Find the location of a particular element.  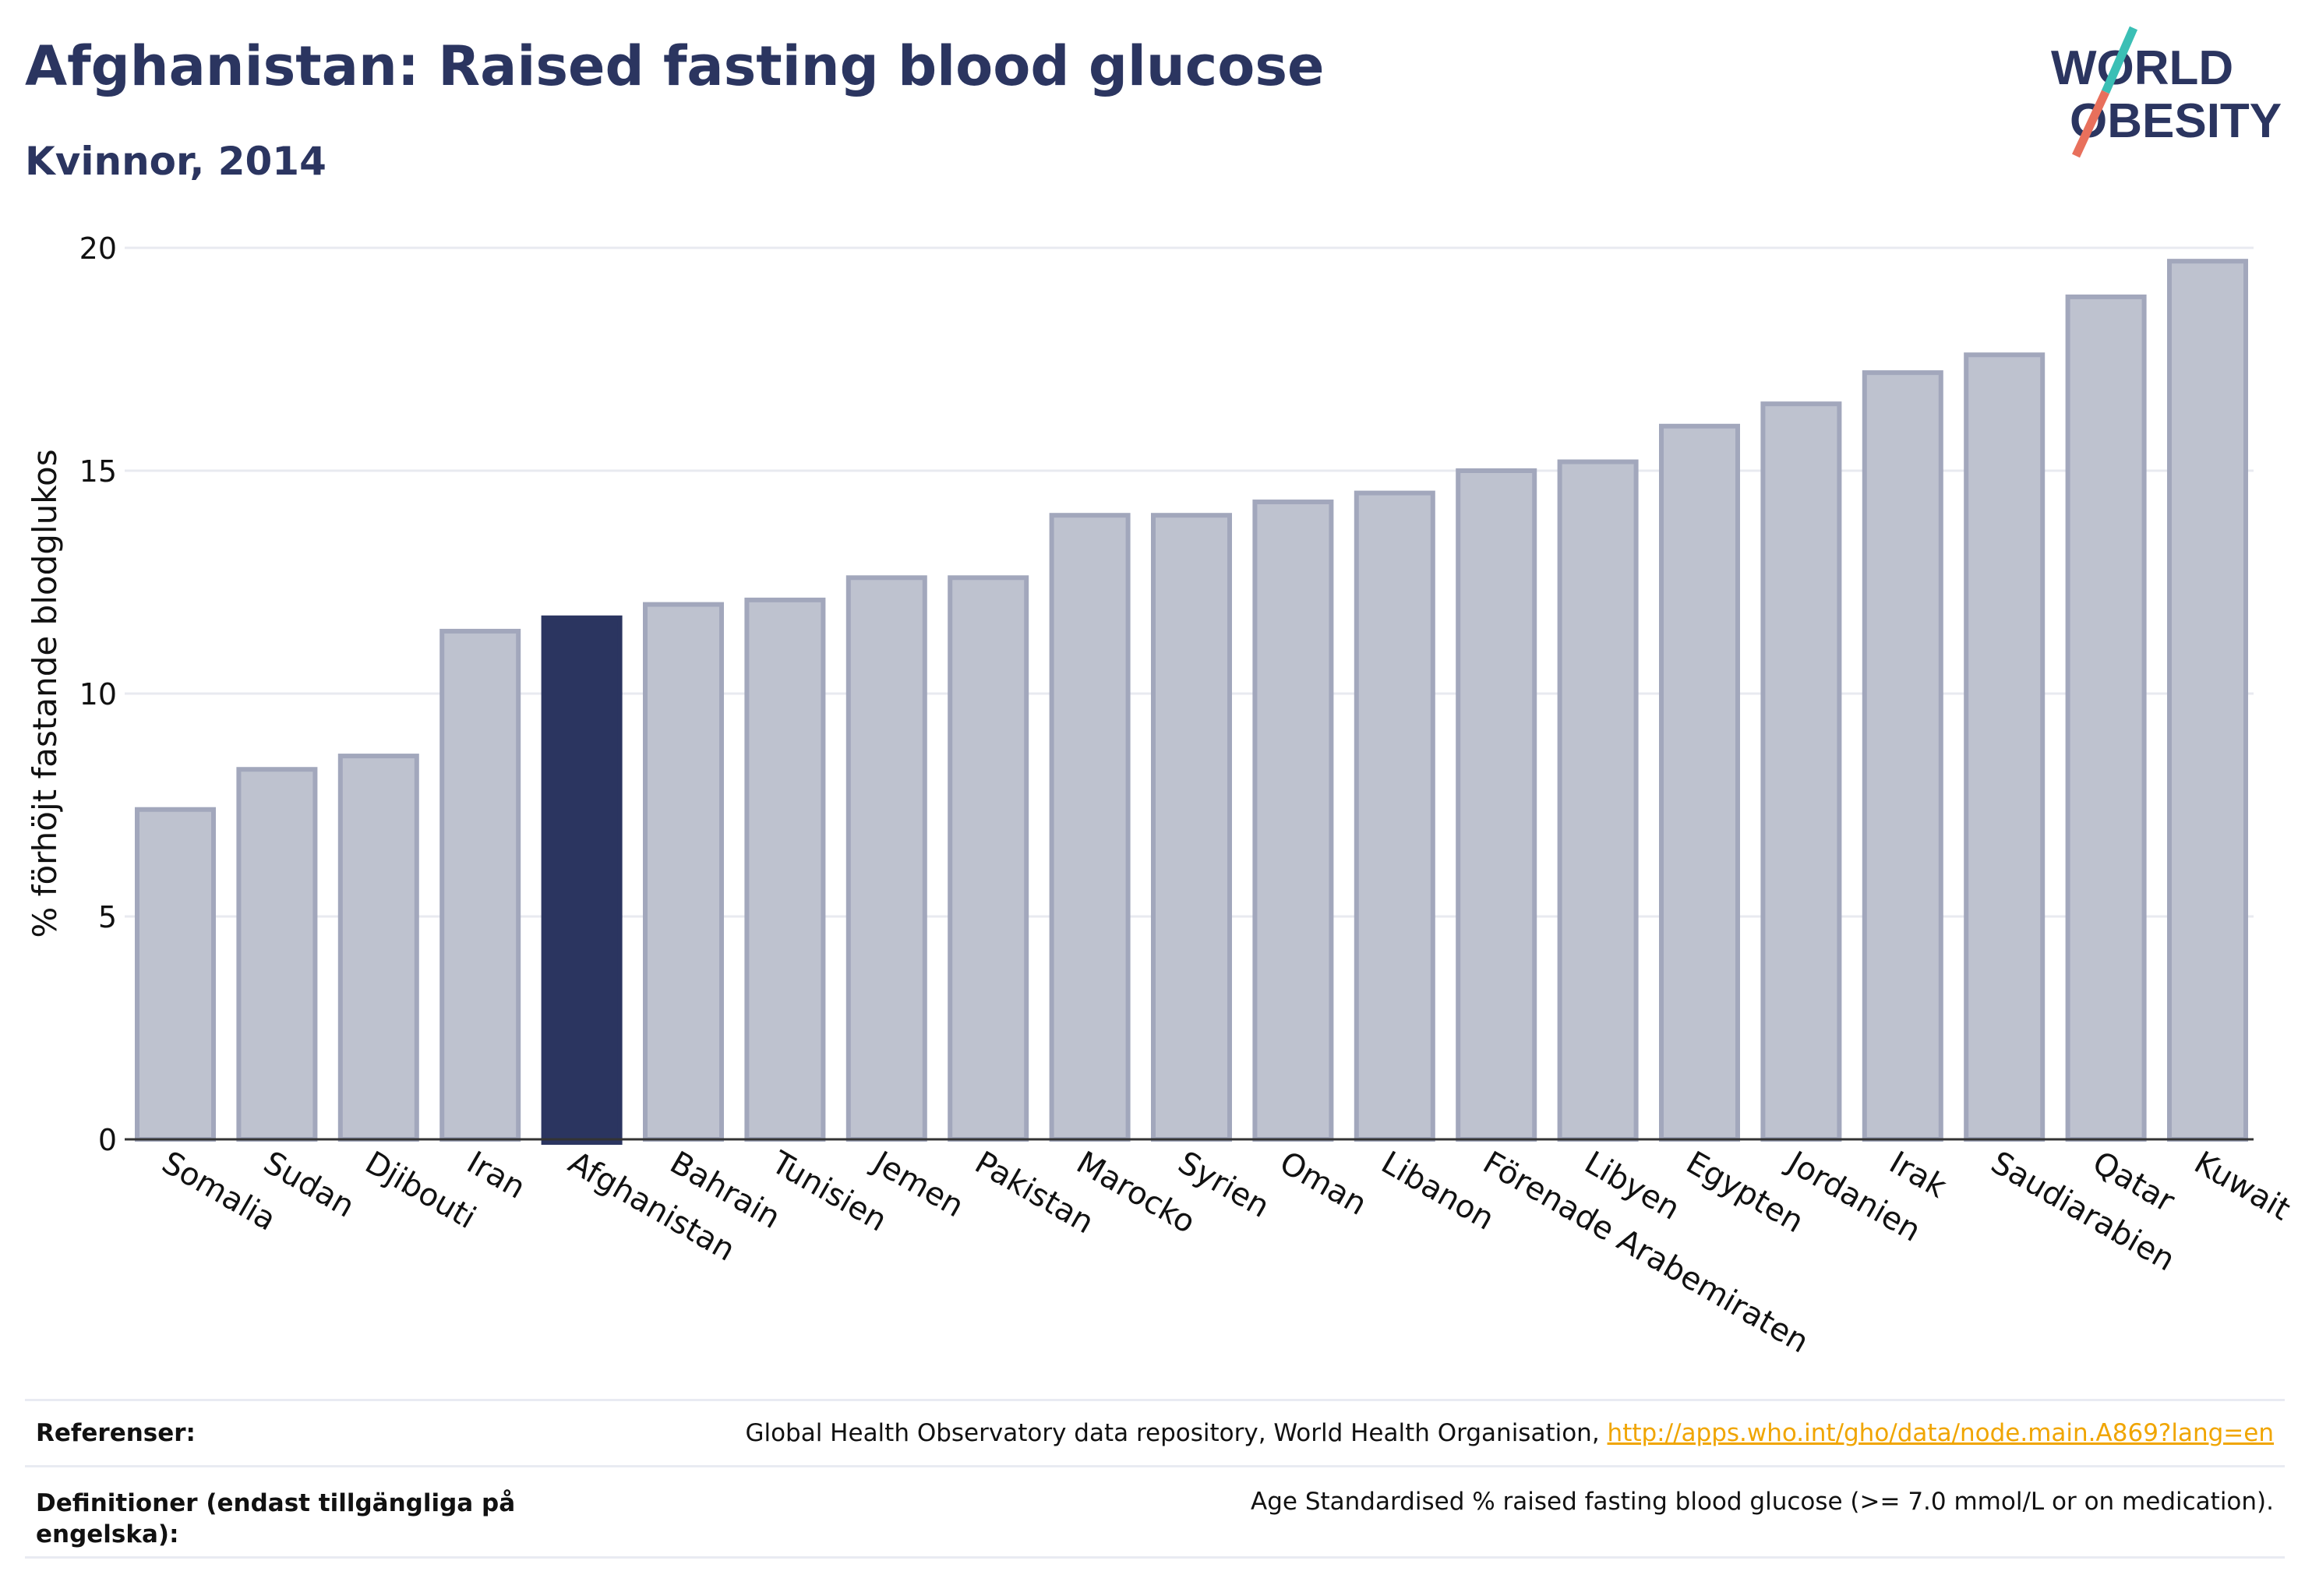

x-tick-label: Oman is located at coordinates (1322, 1184).